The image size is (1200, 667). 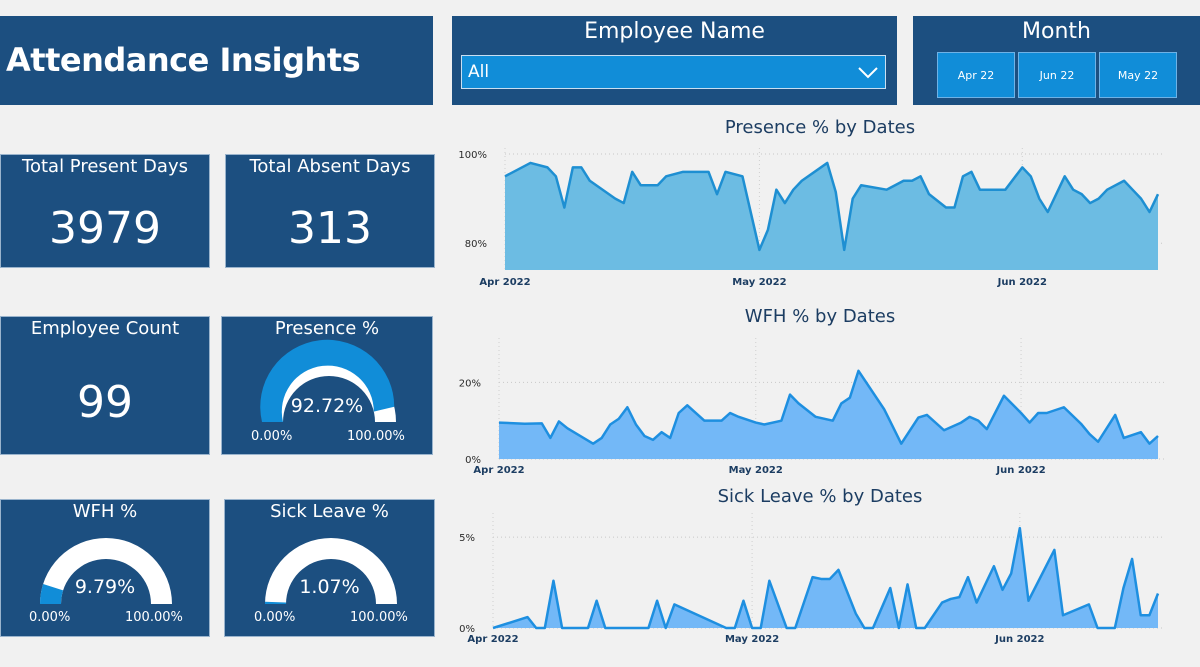 What do you see at coordinates (467, 629) in the screenshot?
I see `sick-chart-y-tick: 0%` at bounding box center [467, 629].